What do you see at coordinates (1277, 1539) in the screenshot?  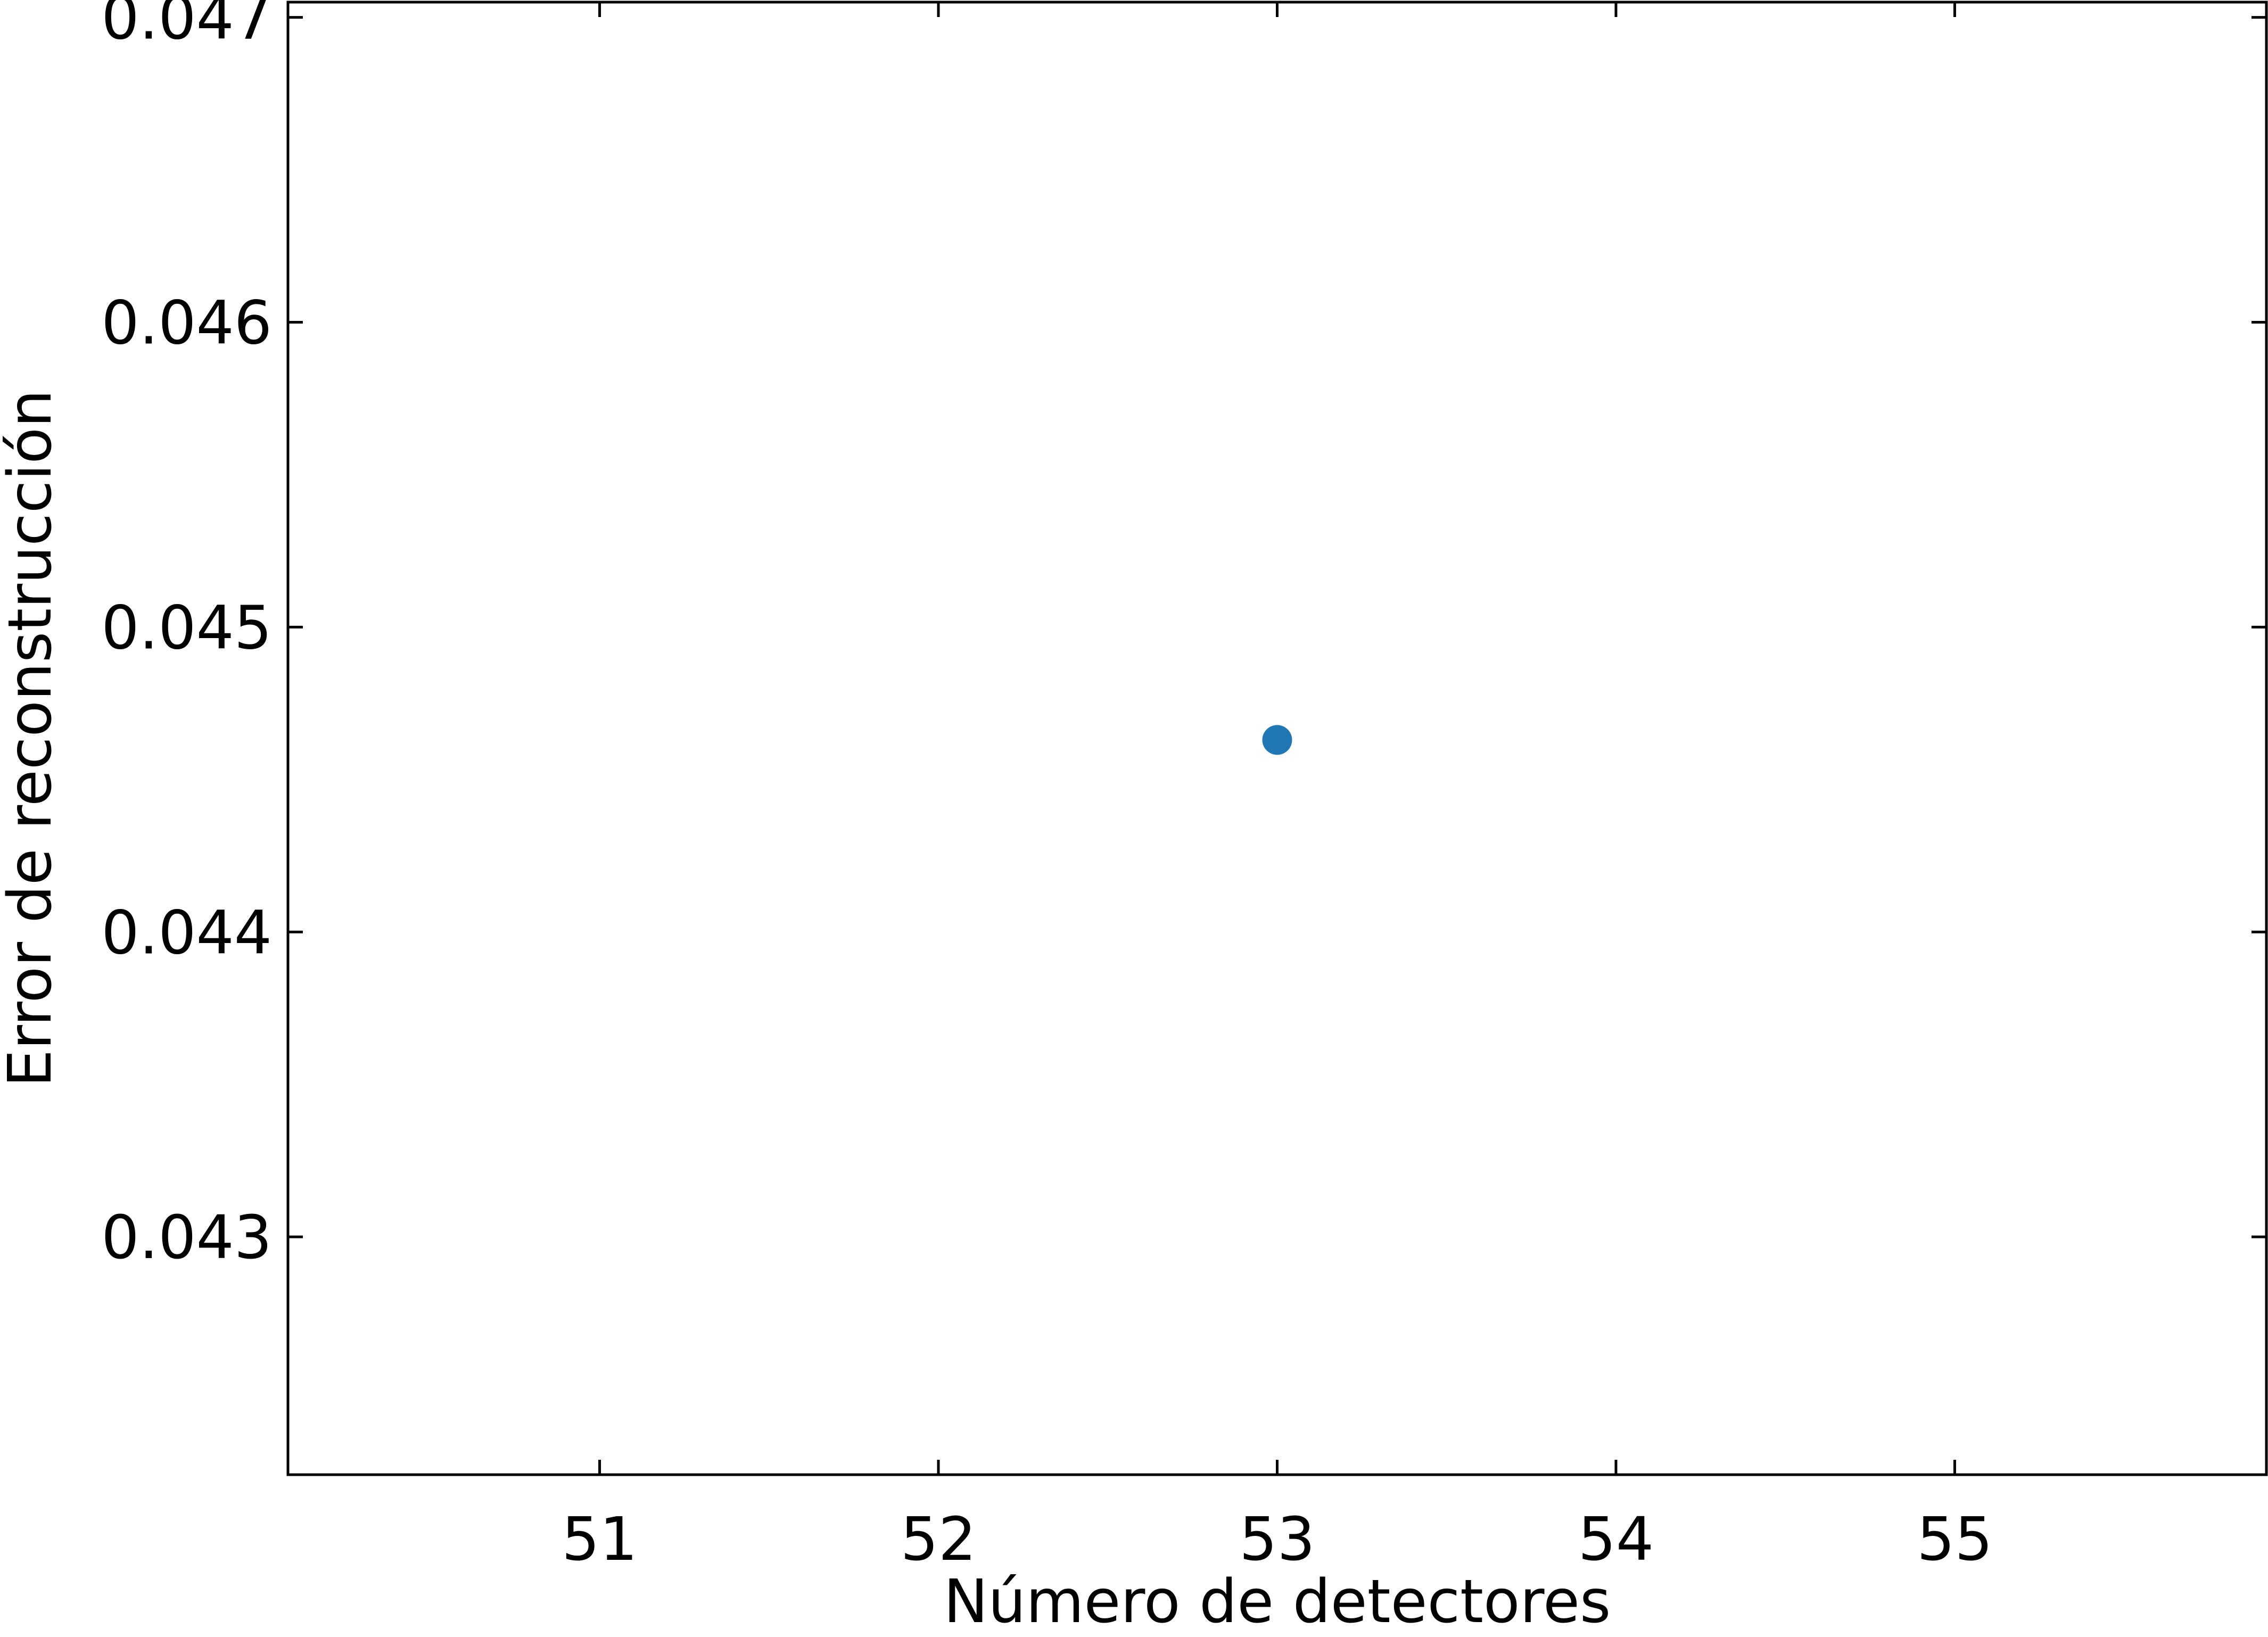 I see `x-tick-label: 53` at bounding box center [1277, 1539].